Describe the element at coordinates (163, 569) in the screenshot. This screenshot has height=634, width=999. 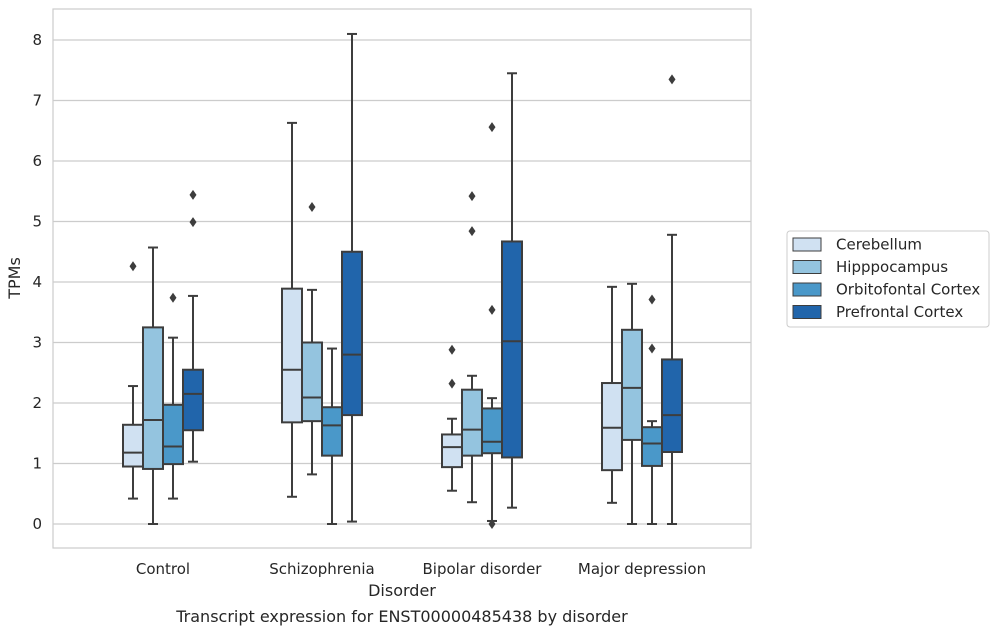
I see `x-tick-label: Control` at that location.